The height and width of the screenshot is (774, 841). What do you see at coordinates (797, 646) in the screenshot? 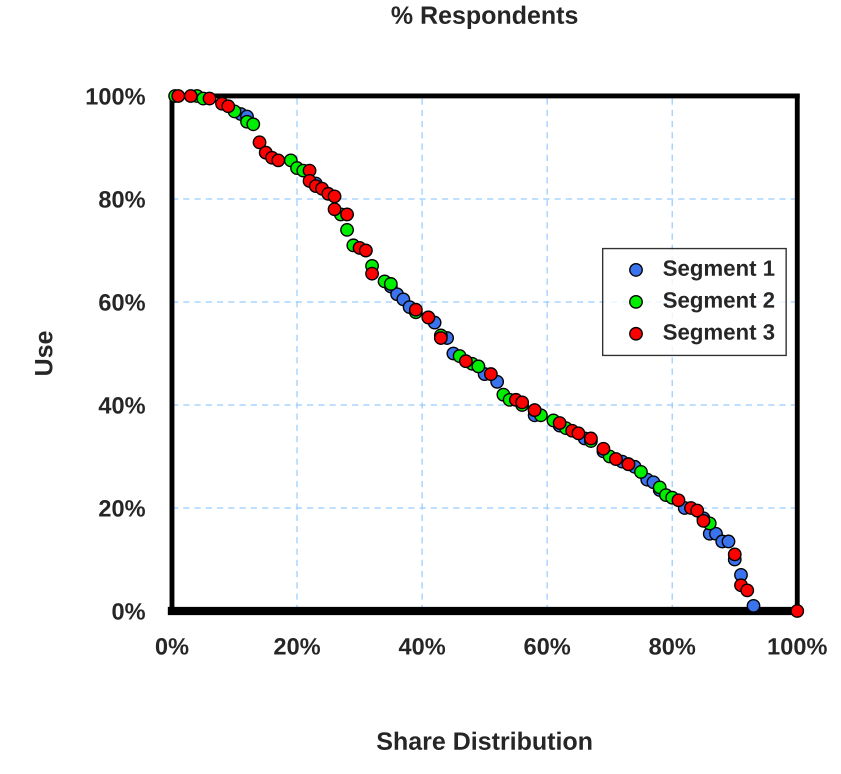
I see `x-tick-label: 100%` at bounding box center [797, 646].